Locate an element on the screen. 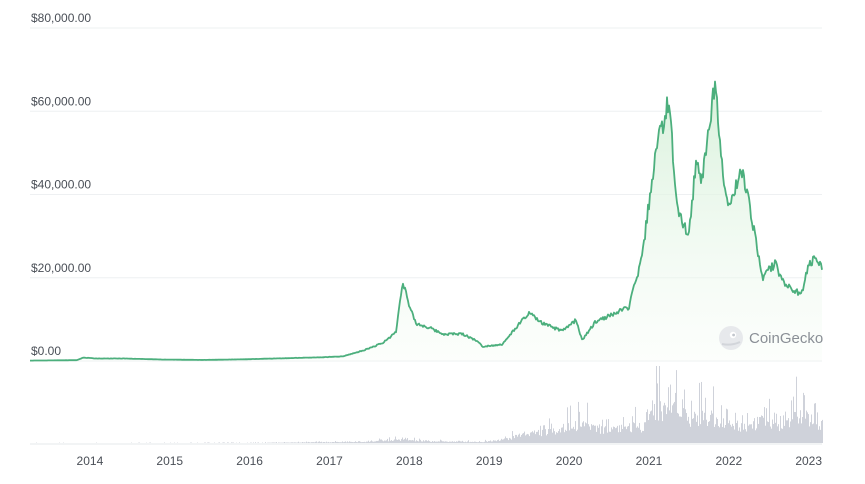 This screenshot has height=484, width=865. x-tick-label: 2017 is located at coordinates (329, 461).